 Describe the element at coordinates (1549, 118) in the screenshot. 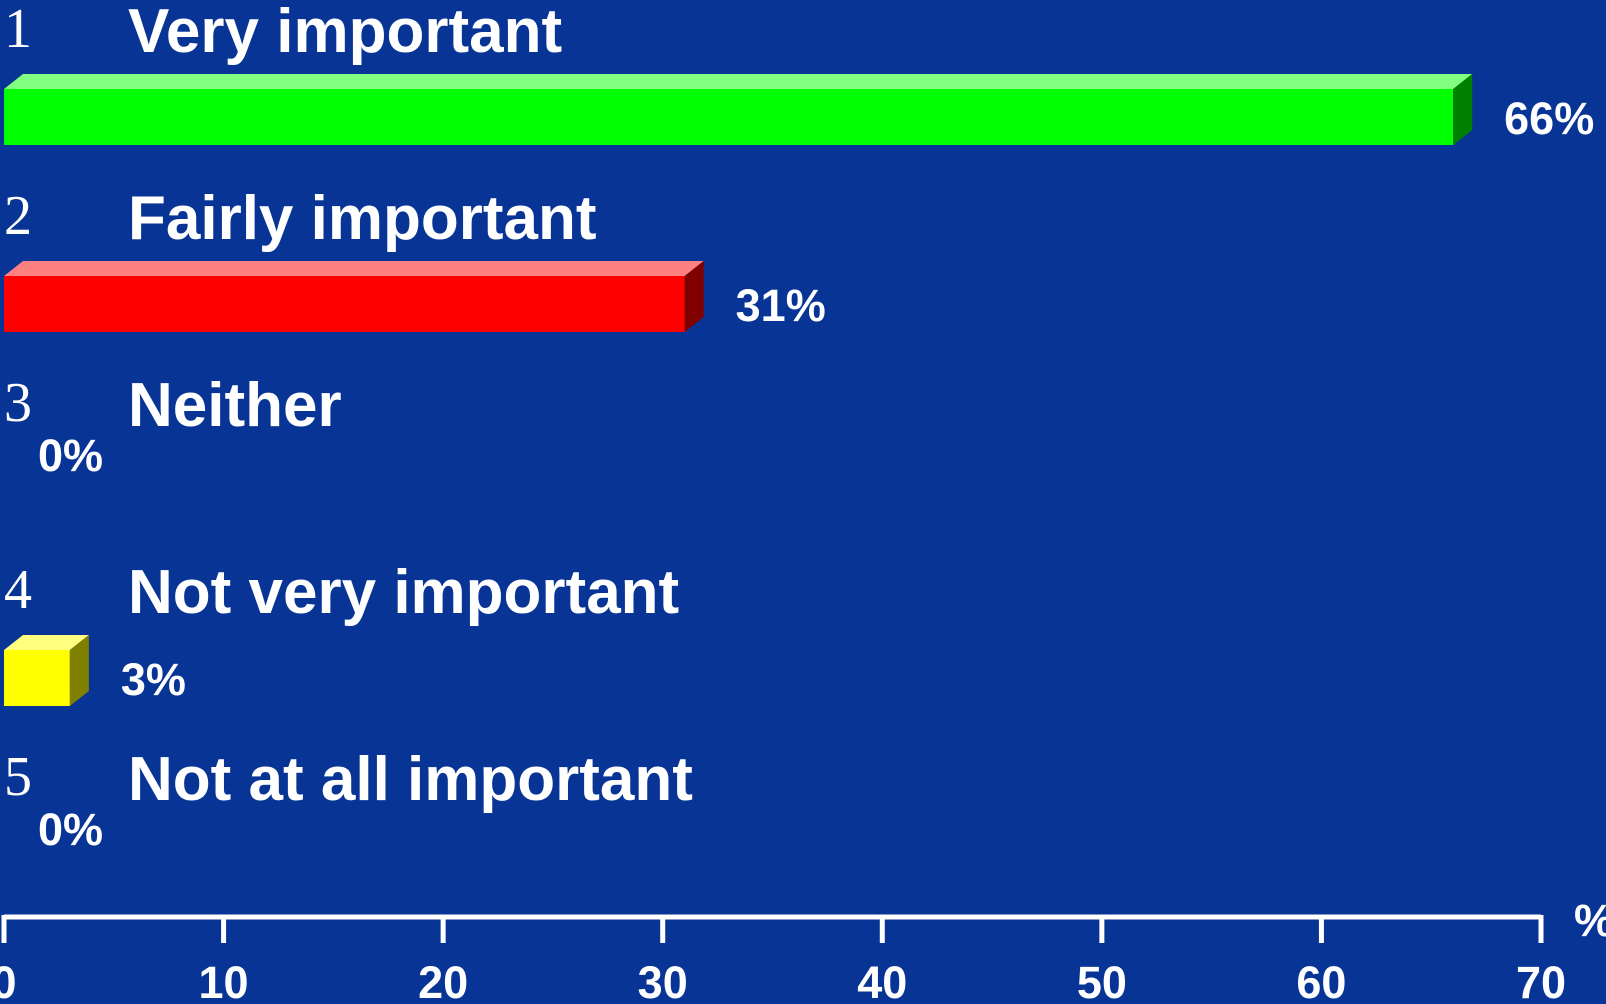

I see `value-label: 66%` at that location.